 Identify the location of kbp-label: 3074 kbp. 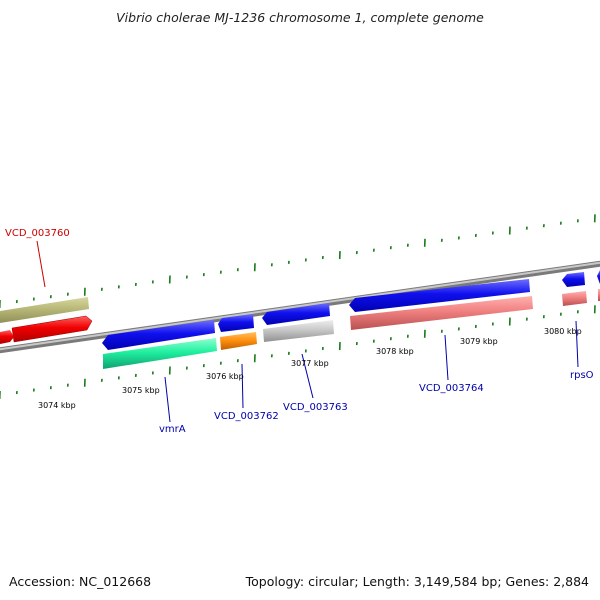
(57, 405).